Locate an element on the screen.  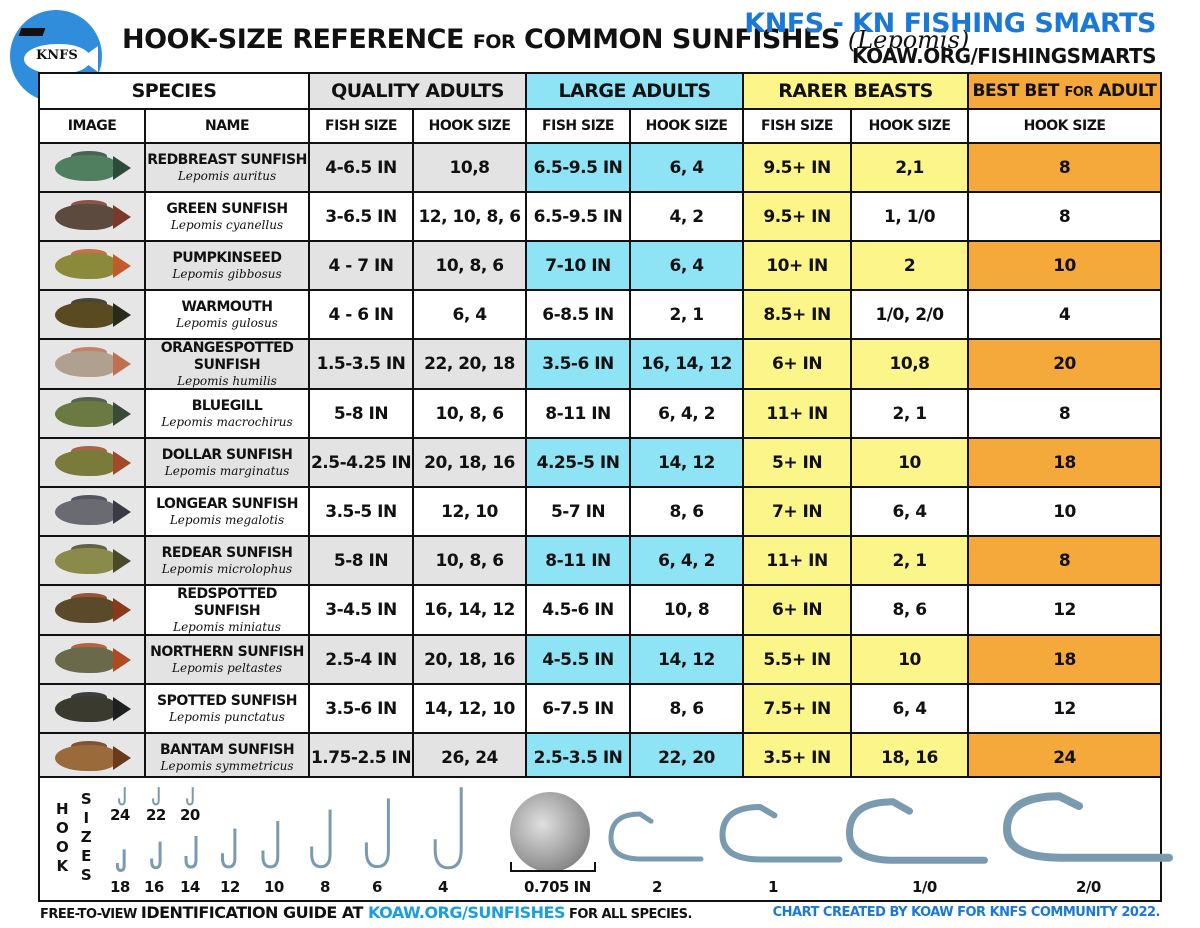
species-name: REDBREAST SUNFISH Lepomis auritus is located at coordinates (227, 167).